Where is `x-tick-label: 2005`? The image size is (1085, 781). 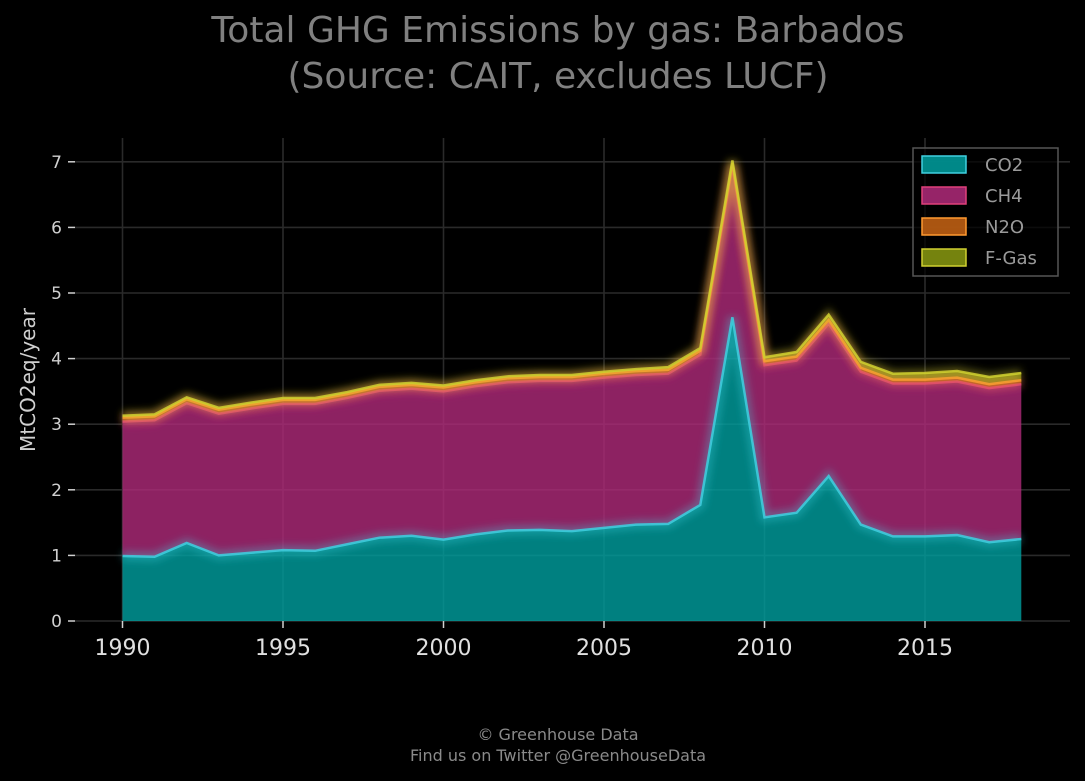
x-tick-label: 2005 is located at coordinates (604, 648).